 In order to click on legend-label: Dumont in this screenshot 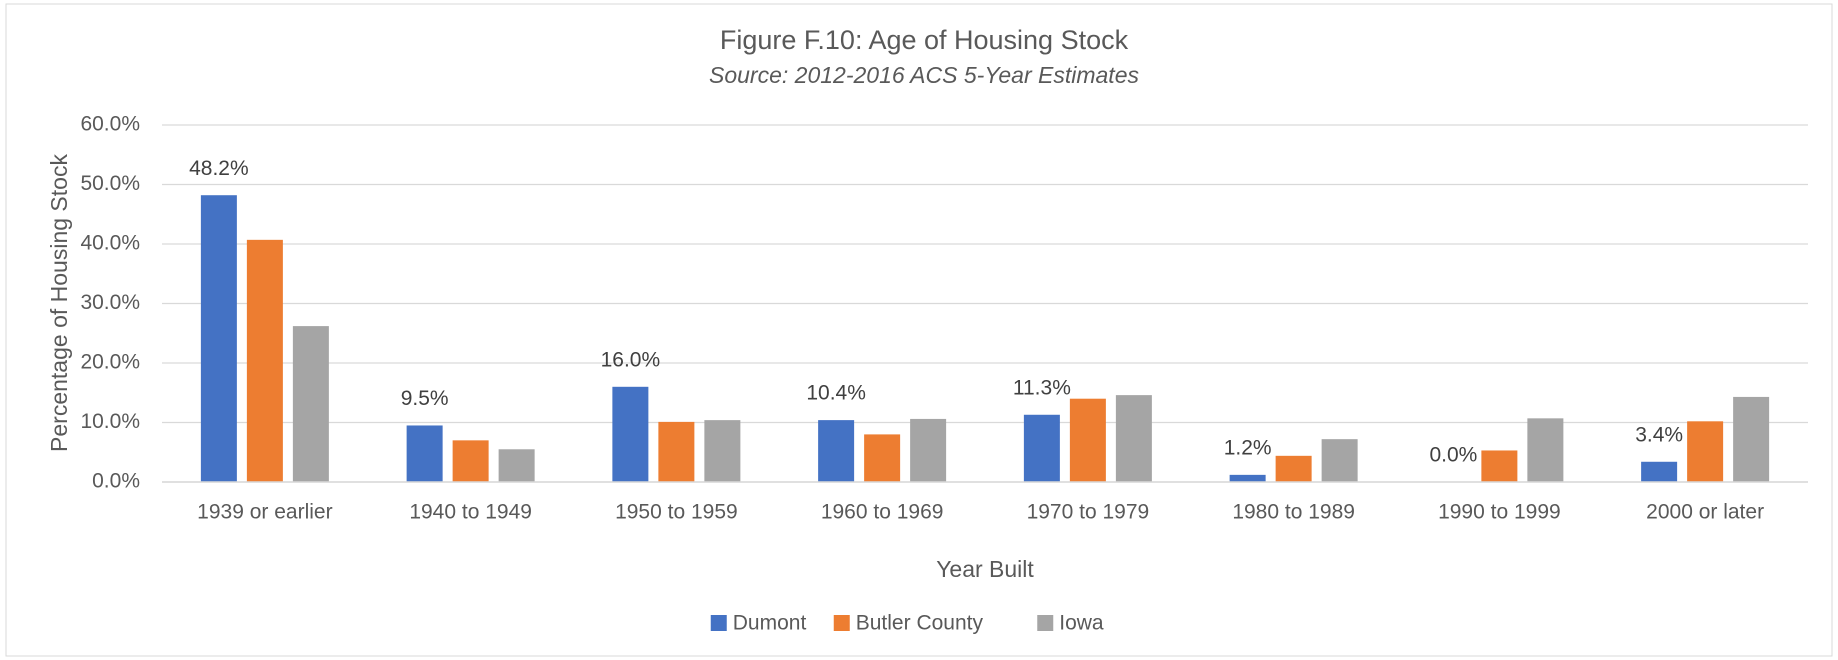, I will do `click(770, 623)`.